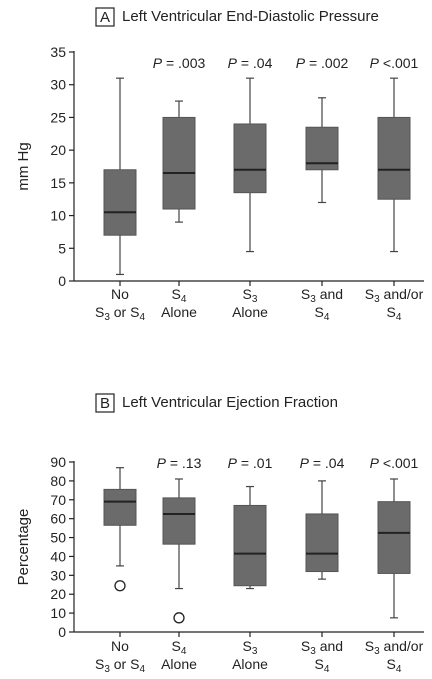  What do you see at coordinates (23, 547) in the screenshot?
I see `y-axis-label: Percentage` at bounding box center [23, 547].